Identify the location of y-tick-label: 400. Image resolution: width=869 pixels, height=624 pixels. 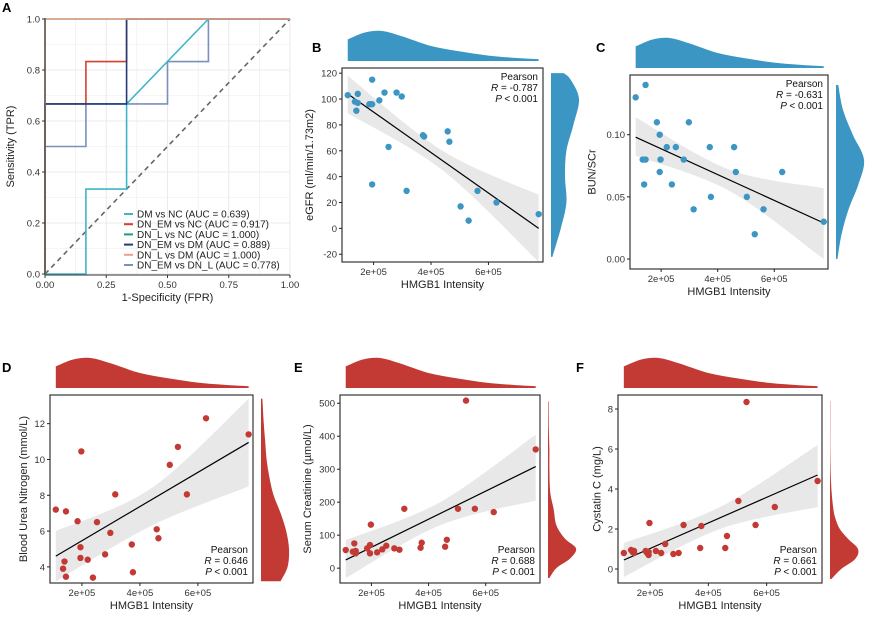
(327, 437).